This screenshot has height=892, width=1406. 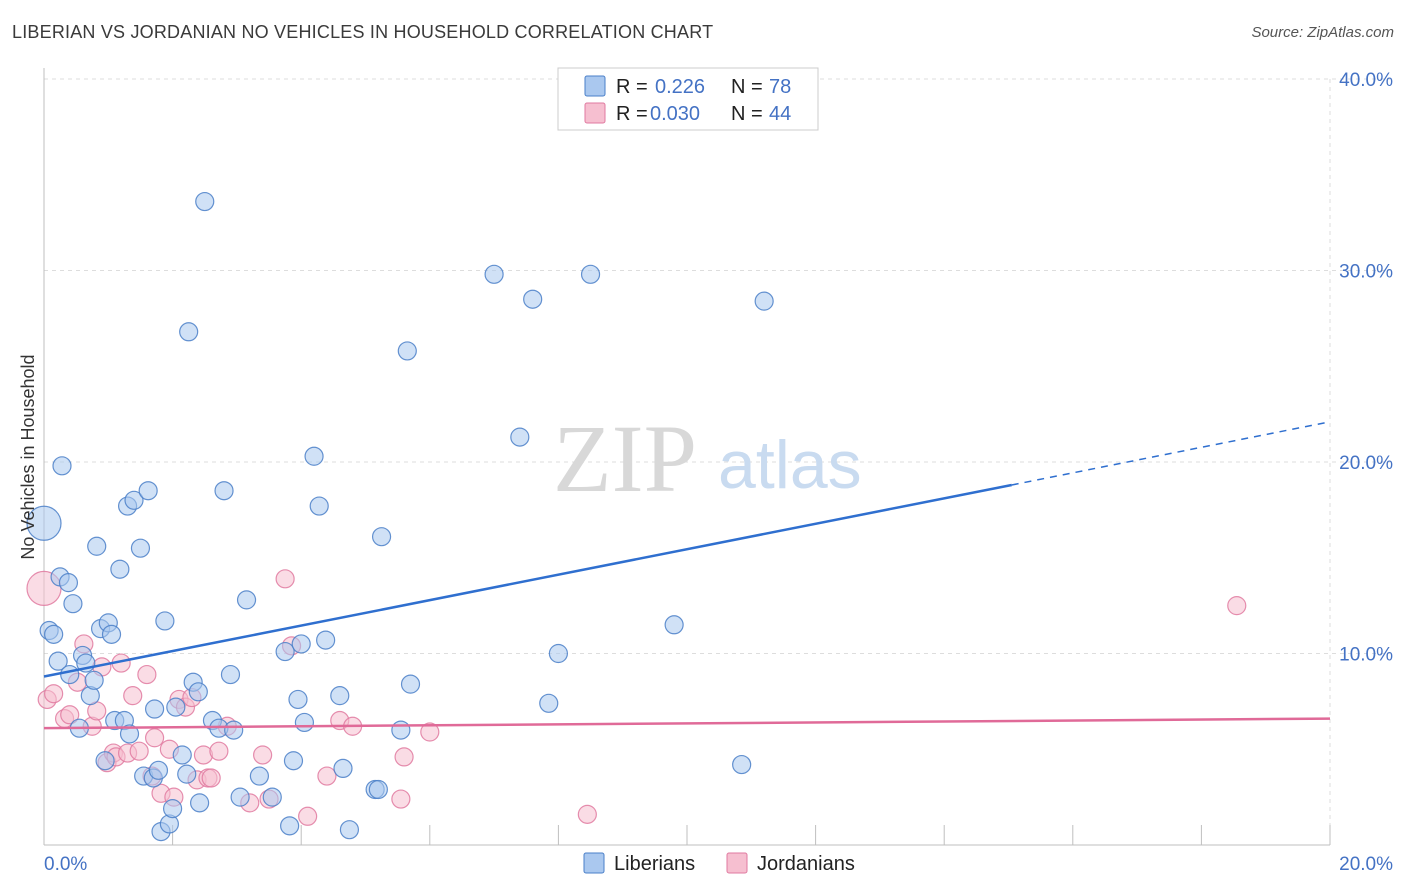 What do you see at coordinates (737, 863) in the screenshot?
I see `series-swatch-jordanians` at bounding box center [737, 863].